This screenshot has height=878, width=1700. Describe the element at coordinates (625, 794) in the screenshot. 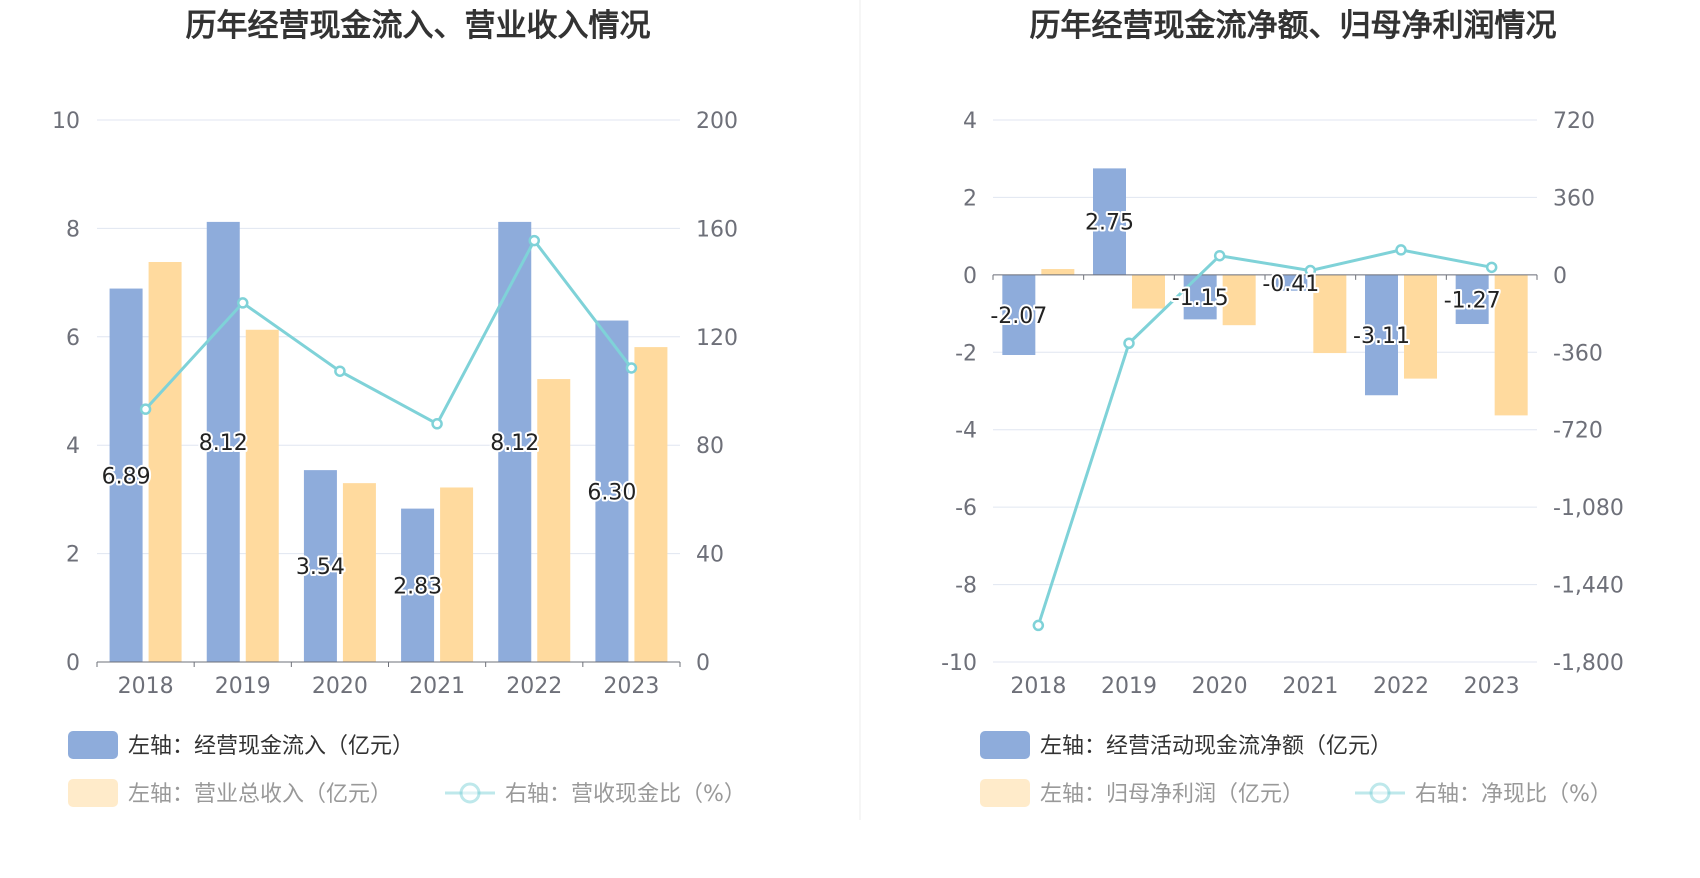

I see `legend-label: 右轴：营收现金比（%）` at that location.